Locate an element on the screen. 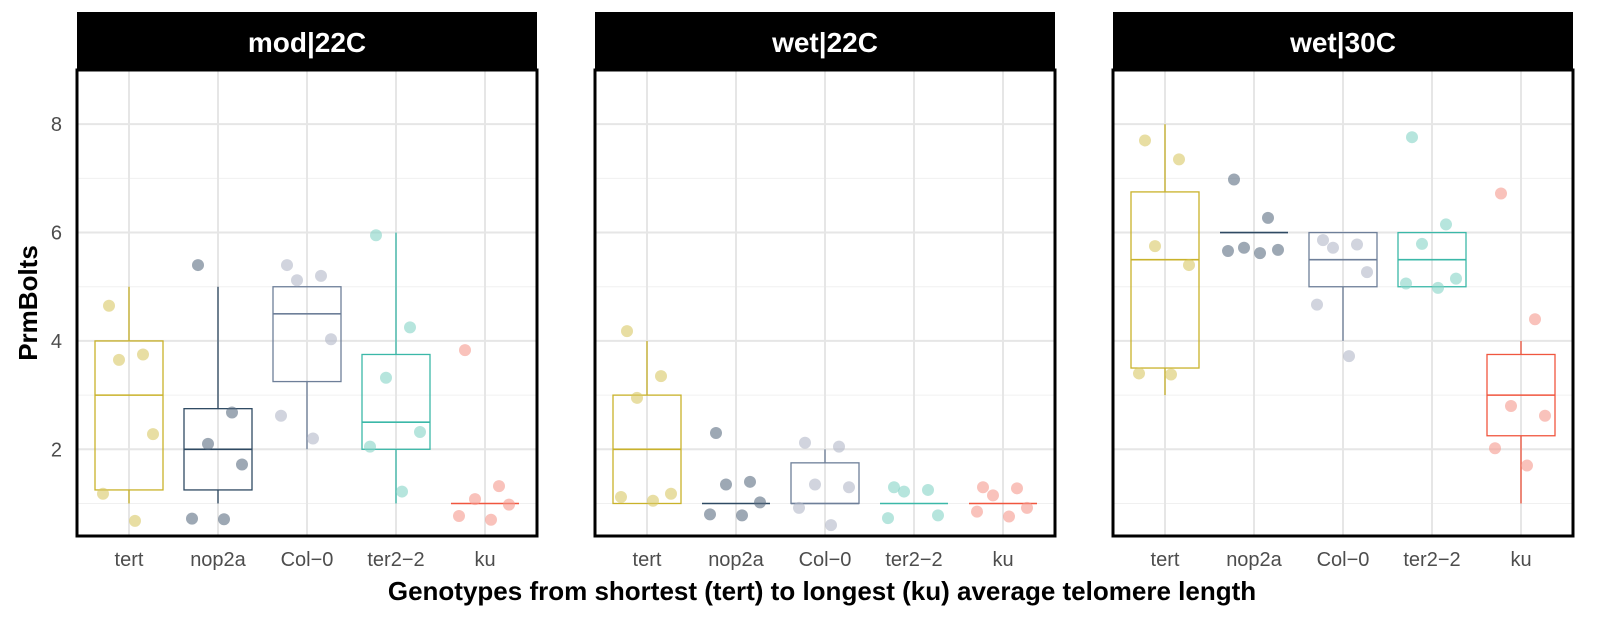  y-tick-label: 4 is located at coordinates (56, 342).